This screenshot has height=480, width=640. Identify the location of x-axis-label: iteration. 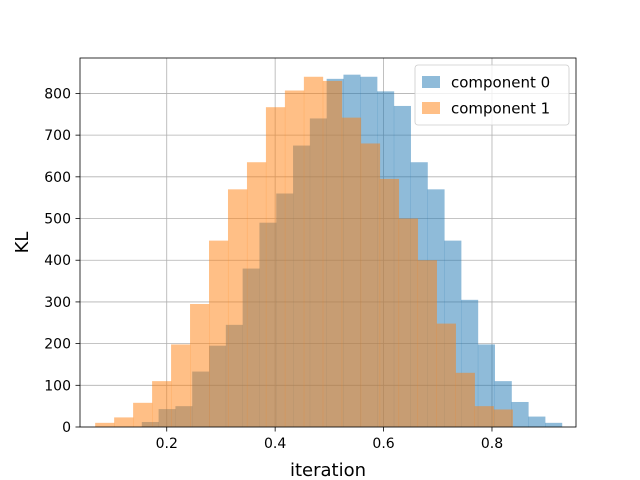
(328, 470).